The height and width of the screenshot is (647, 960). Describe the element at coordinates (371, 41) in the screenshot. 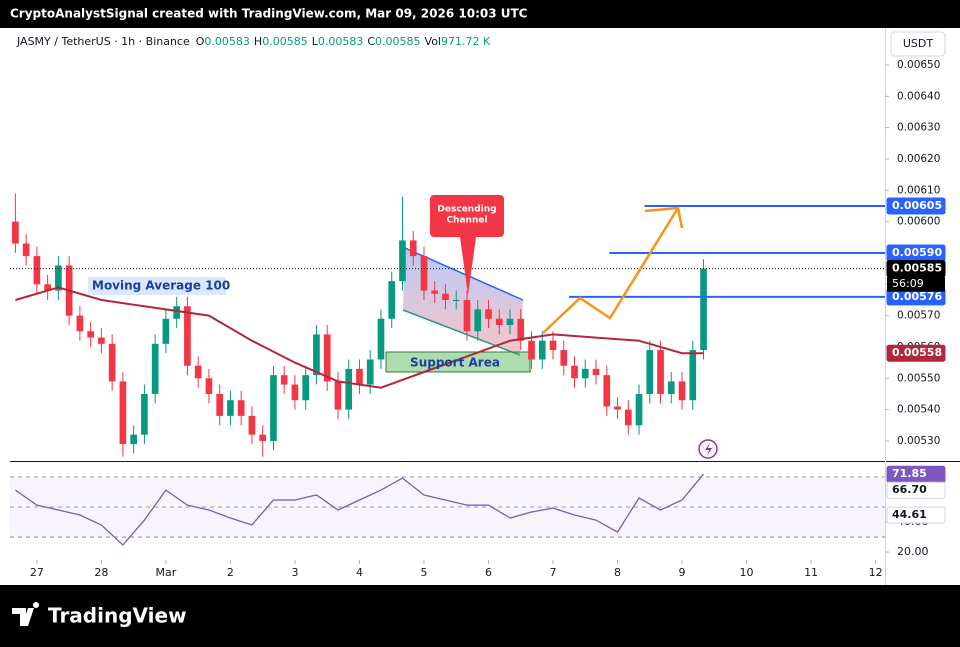

I see `ohlc-key: C` at that location.